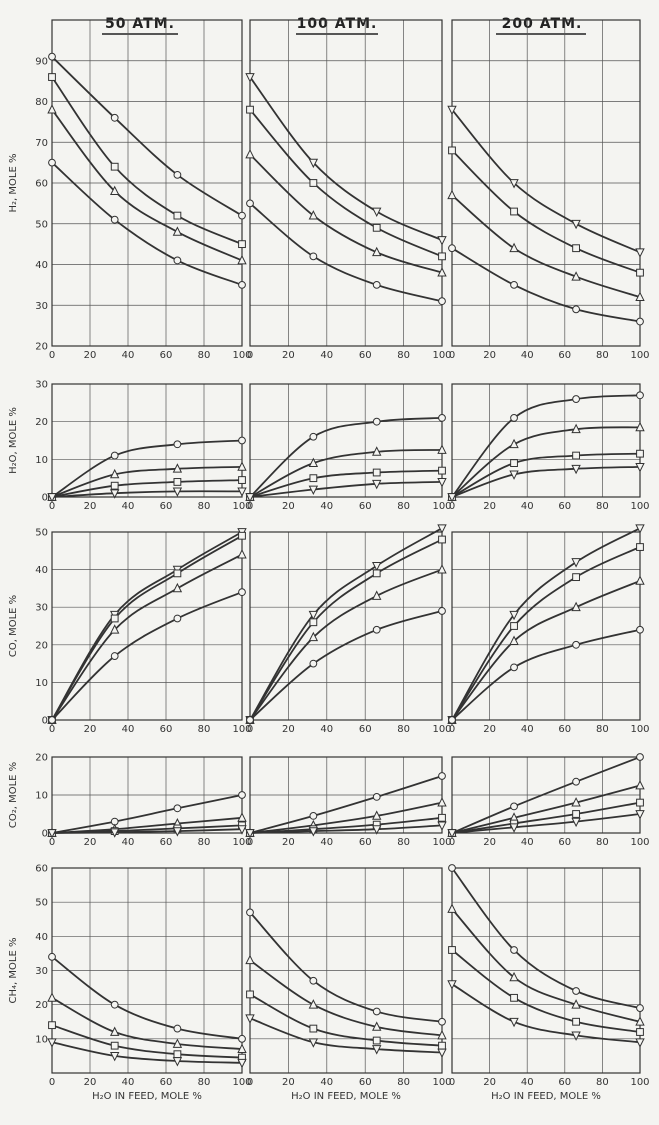 This screenshot has height=1125, width=659. Describe the element at coordinates (348, 802) in the screenshot. I see `panel-r3-c1: 0 20 40 60 80 100` at that location.